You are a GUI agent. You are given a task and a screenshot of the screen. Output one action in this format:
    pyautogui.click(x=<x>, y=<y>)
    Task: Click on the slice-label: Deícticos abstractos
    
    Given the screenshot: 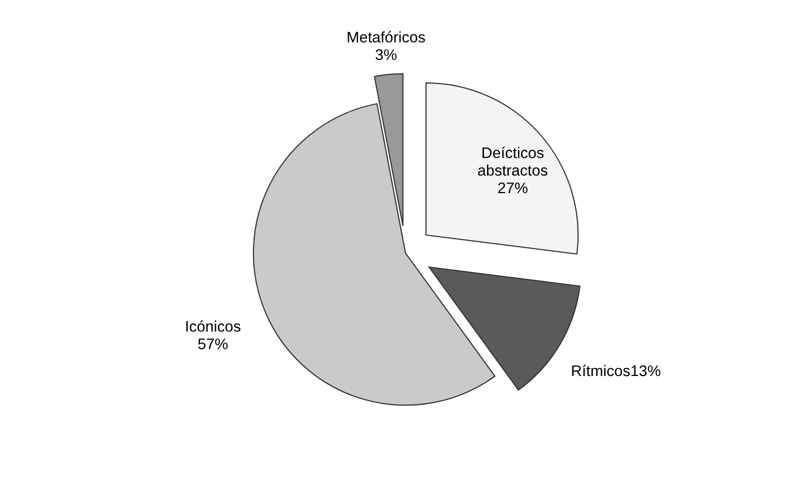 What is the action you would take?
    pyautogui.click(x=513, y=161)
    